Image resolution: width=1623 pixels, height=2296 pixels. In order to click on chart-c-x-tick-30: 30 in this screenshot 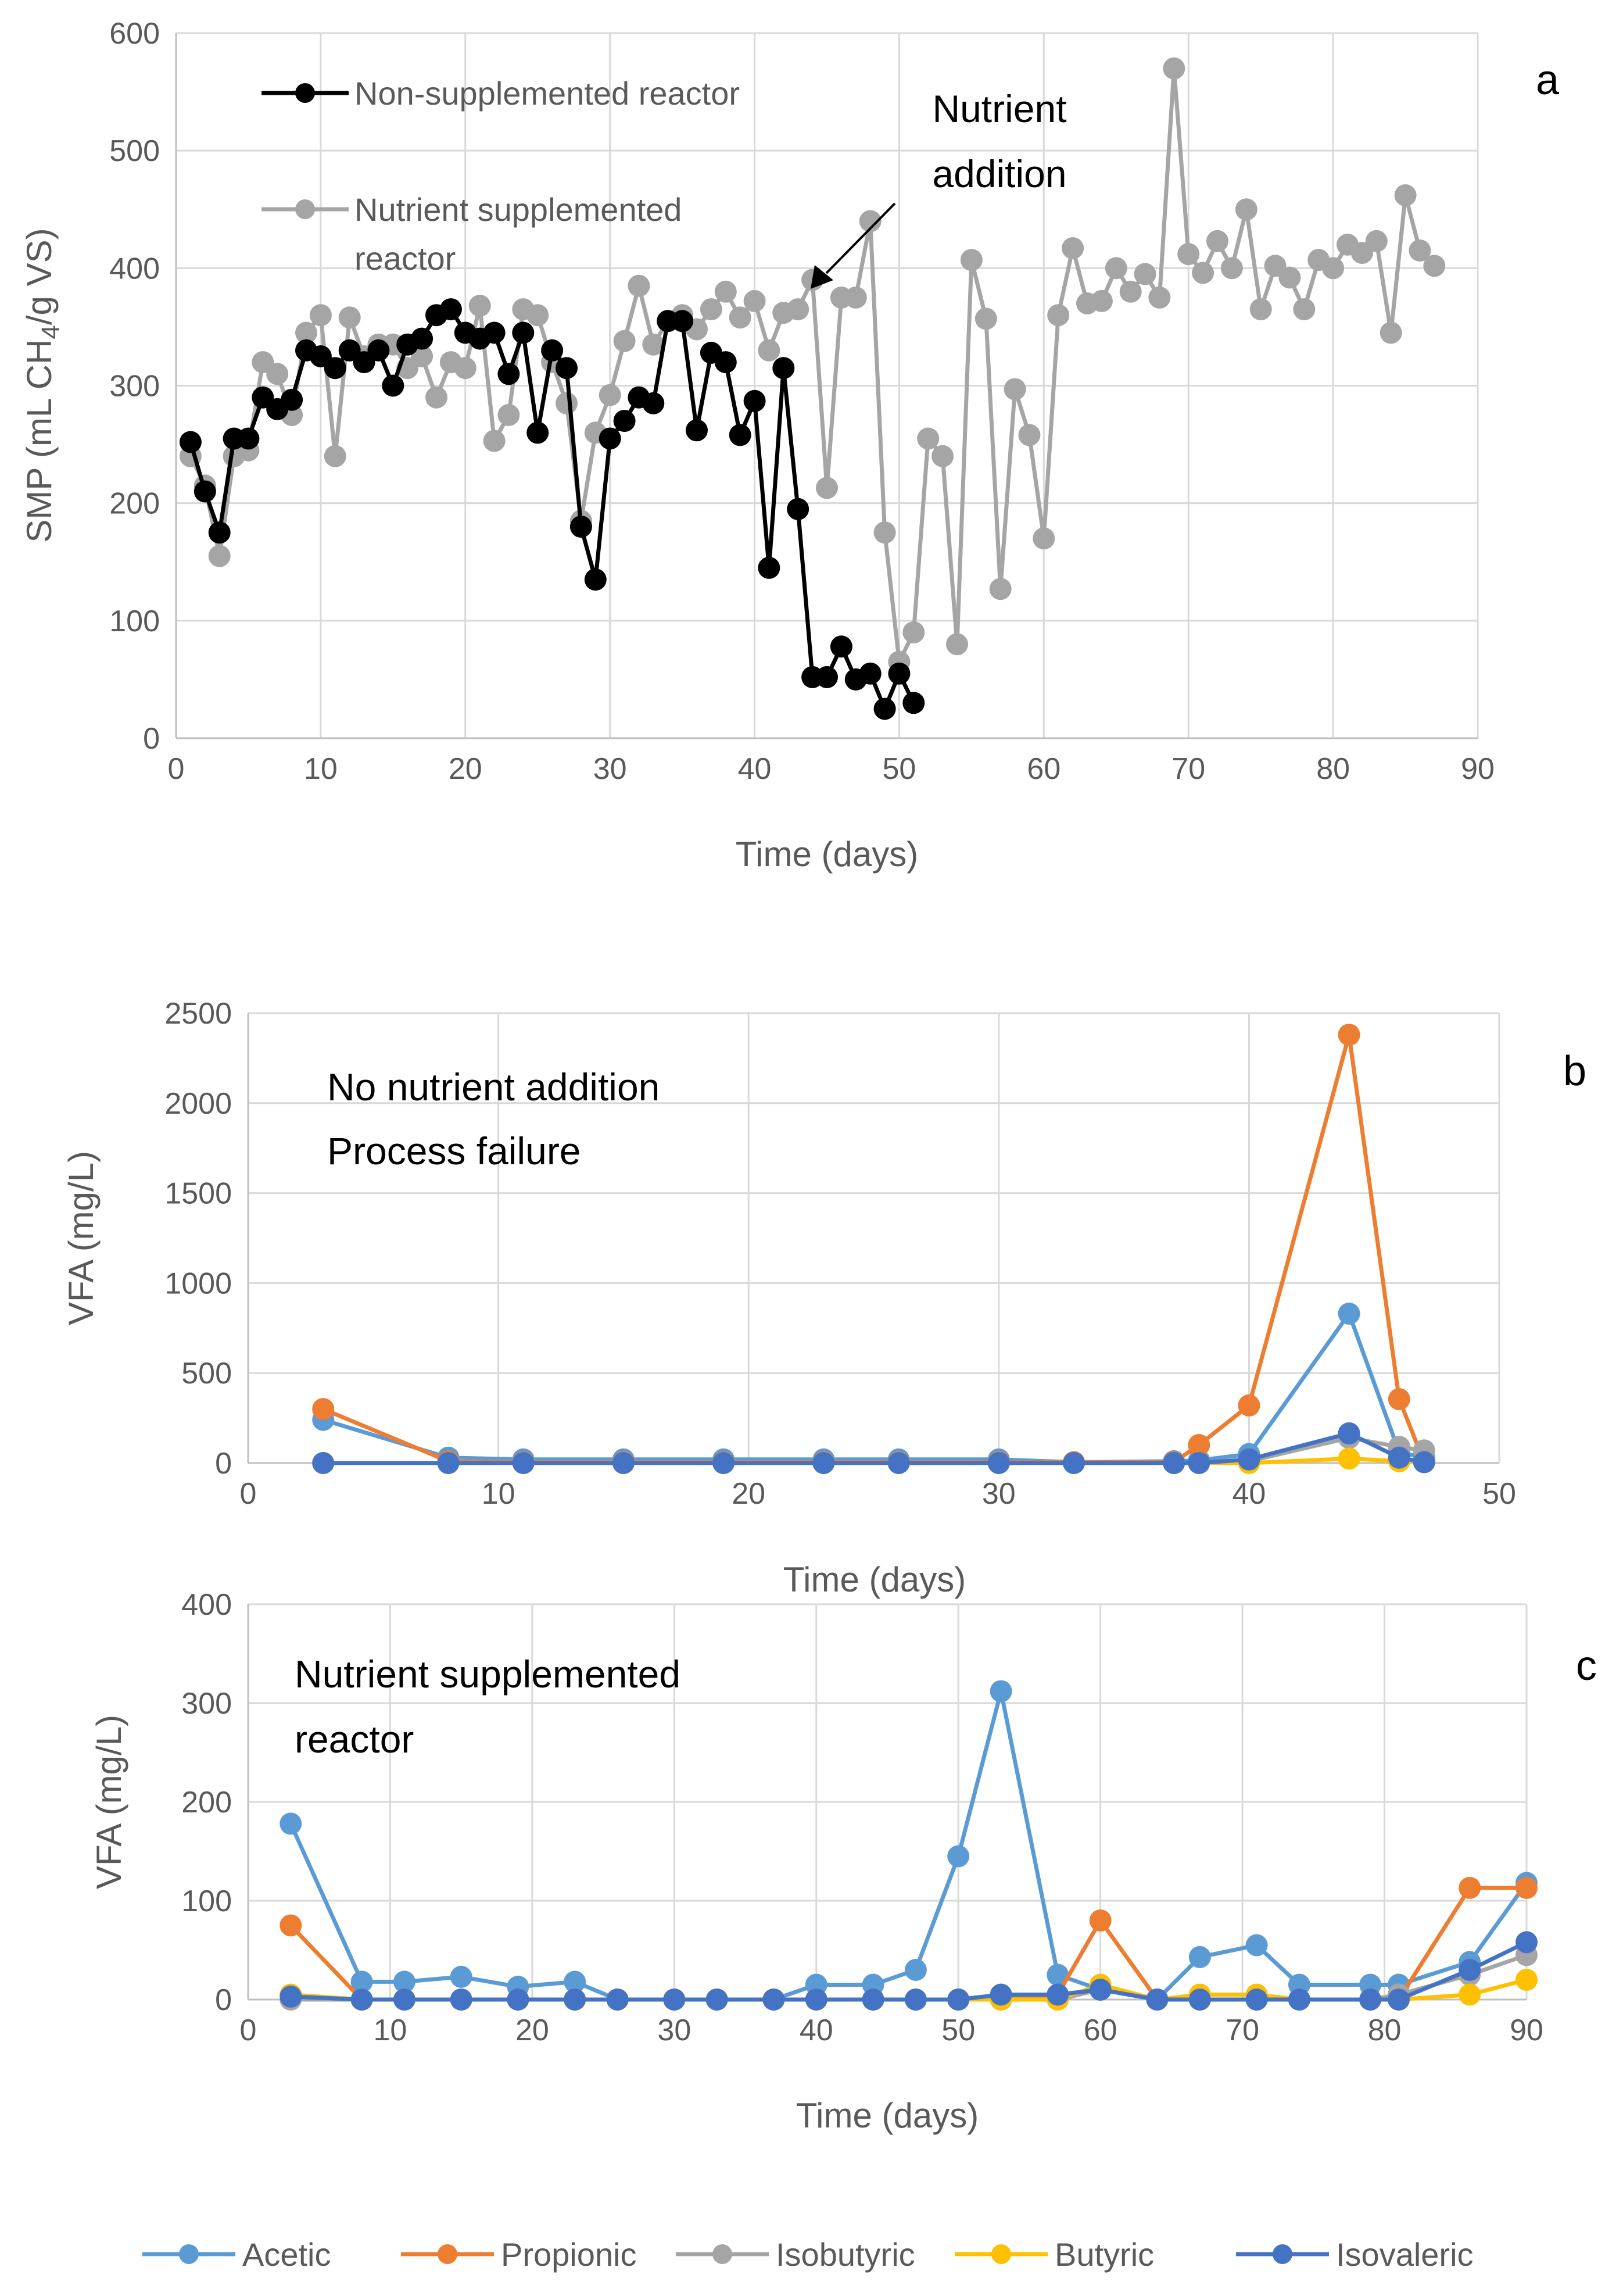, I will do `click(674, 2030)`.